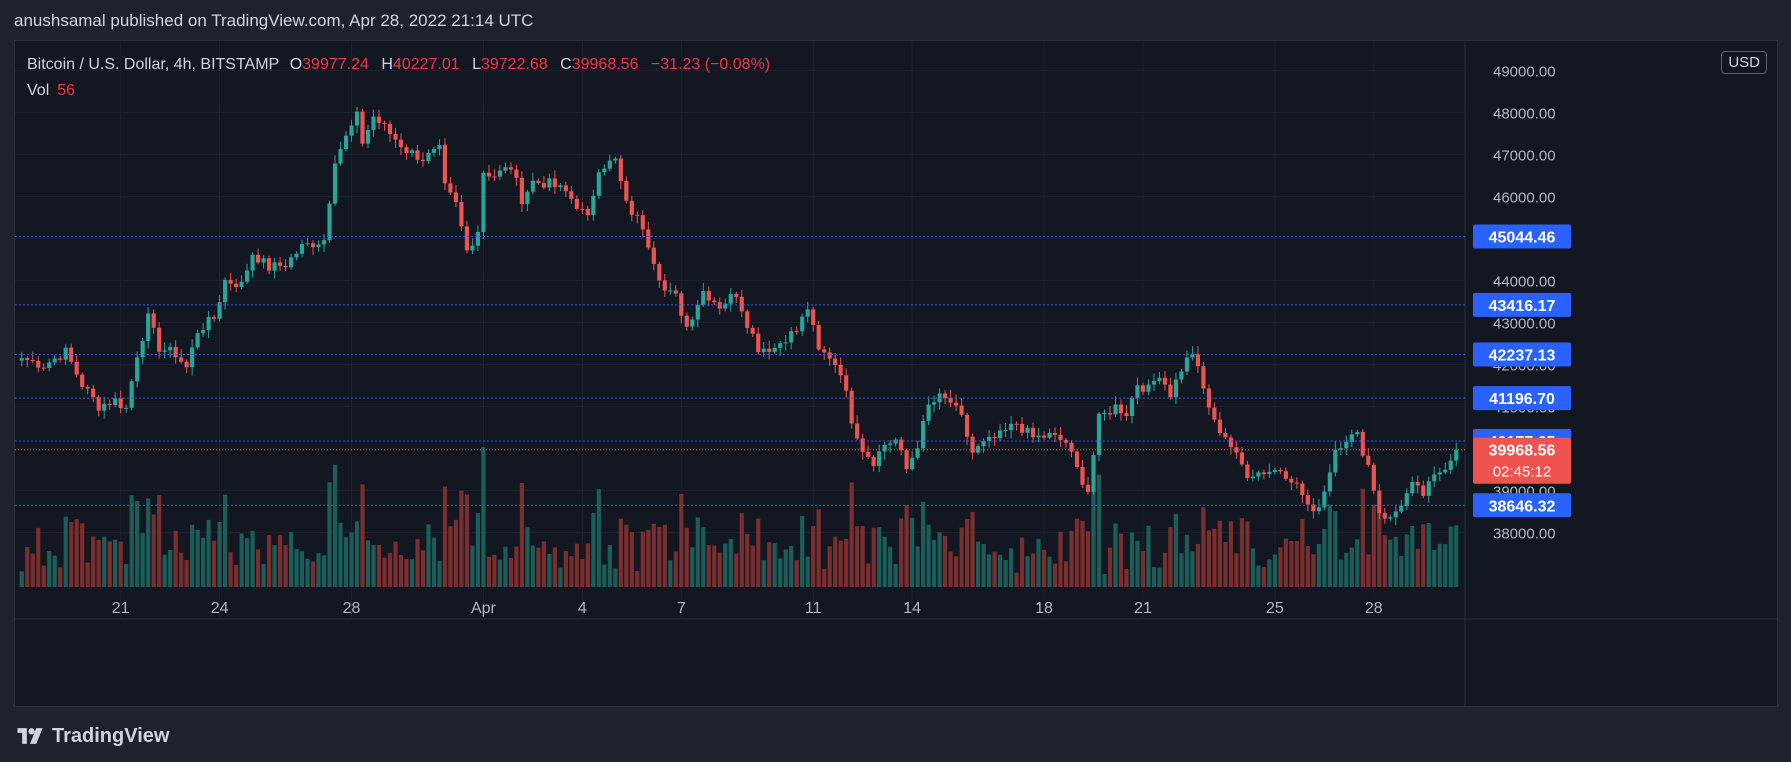 This screenshot has height=762, width=1791. Describe the element at coordinates (912, 608) in the screenshot. I see `time-tick-label: 14` at that location.